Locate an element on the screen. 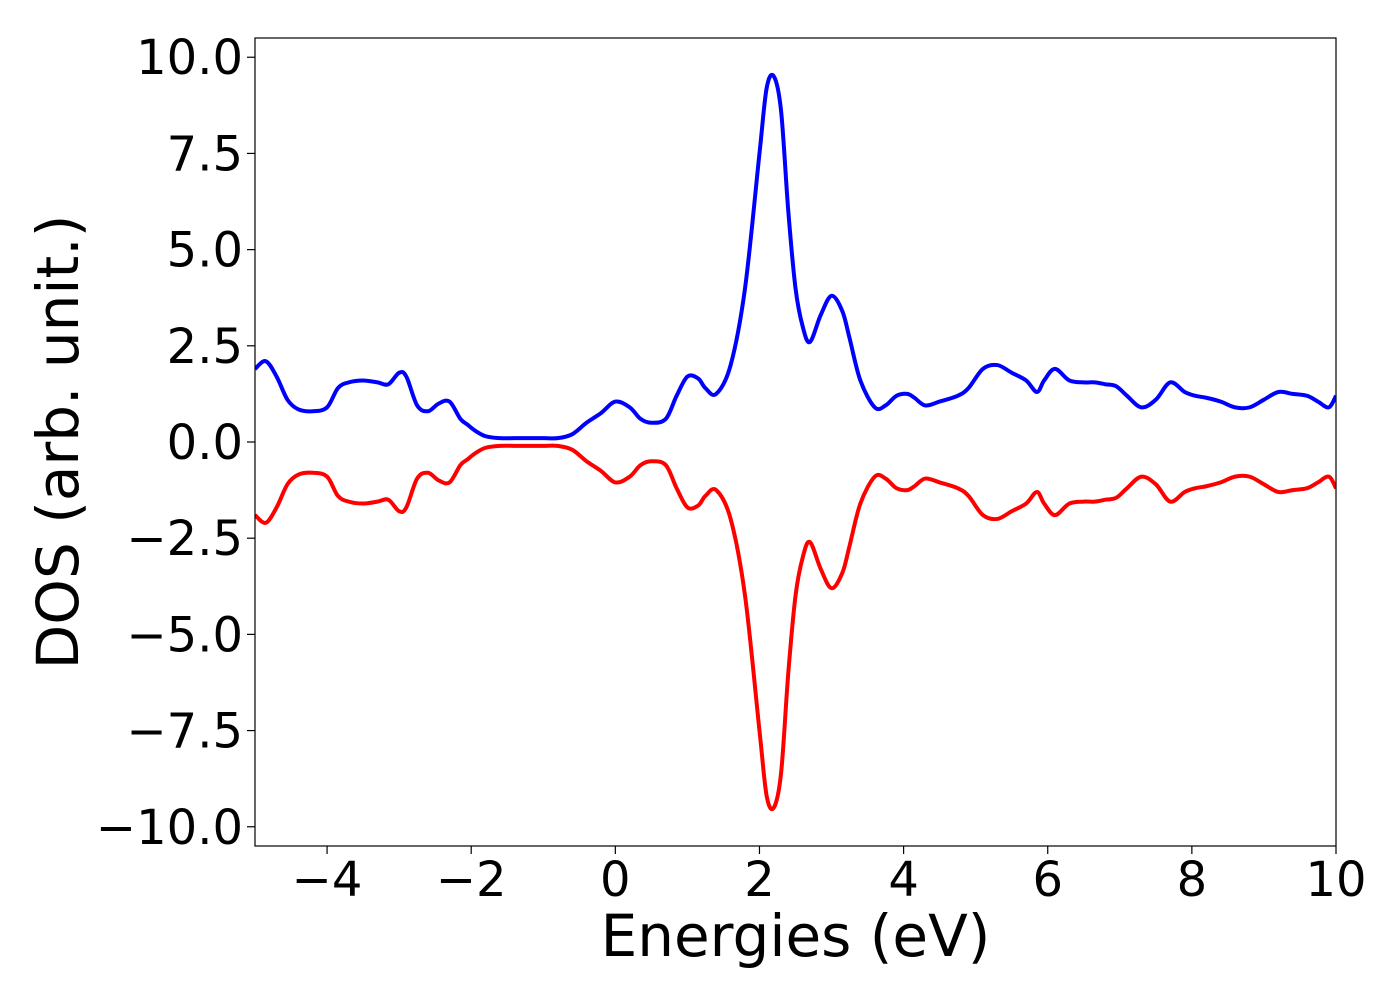 The image size is (1400, 1000). x-tick-label: 0 is located at coordinates (615, 880).